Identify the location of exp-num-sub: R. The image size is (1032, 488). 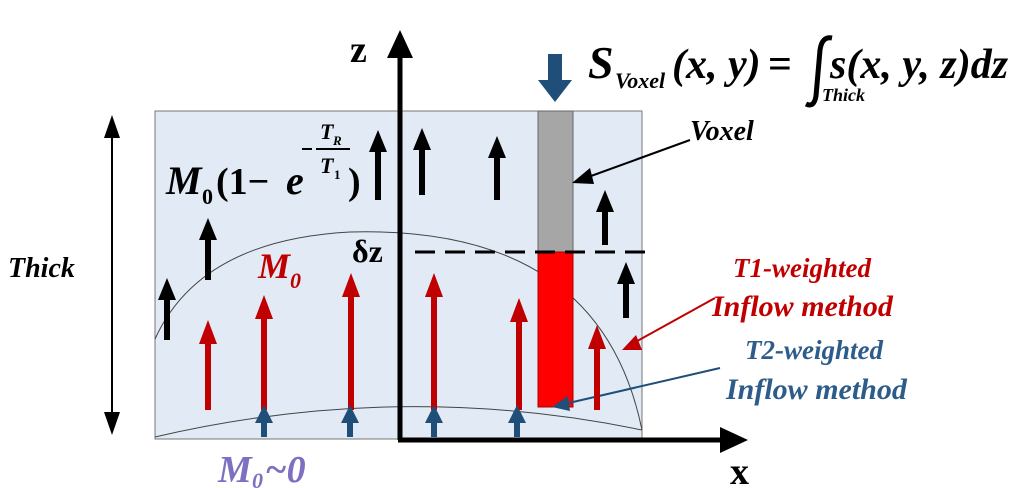
(337, 140).